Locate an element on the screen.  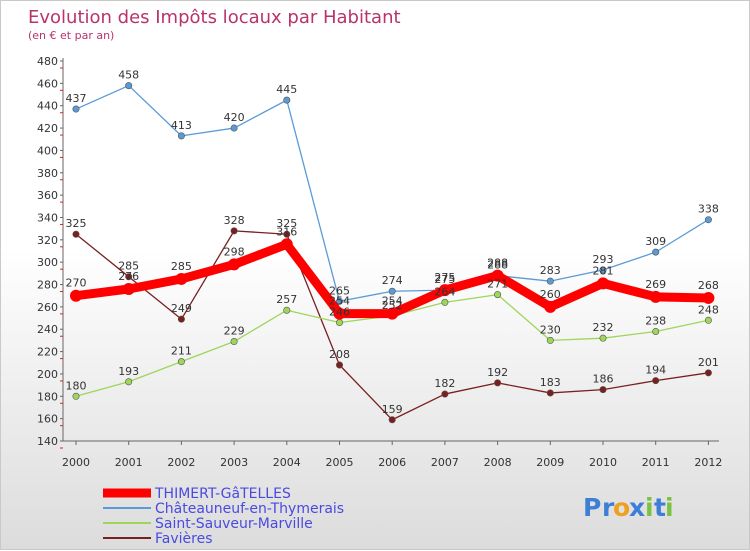
data-label: 257 is located at coordinates (286, 299).